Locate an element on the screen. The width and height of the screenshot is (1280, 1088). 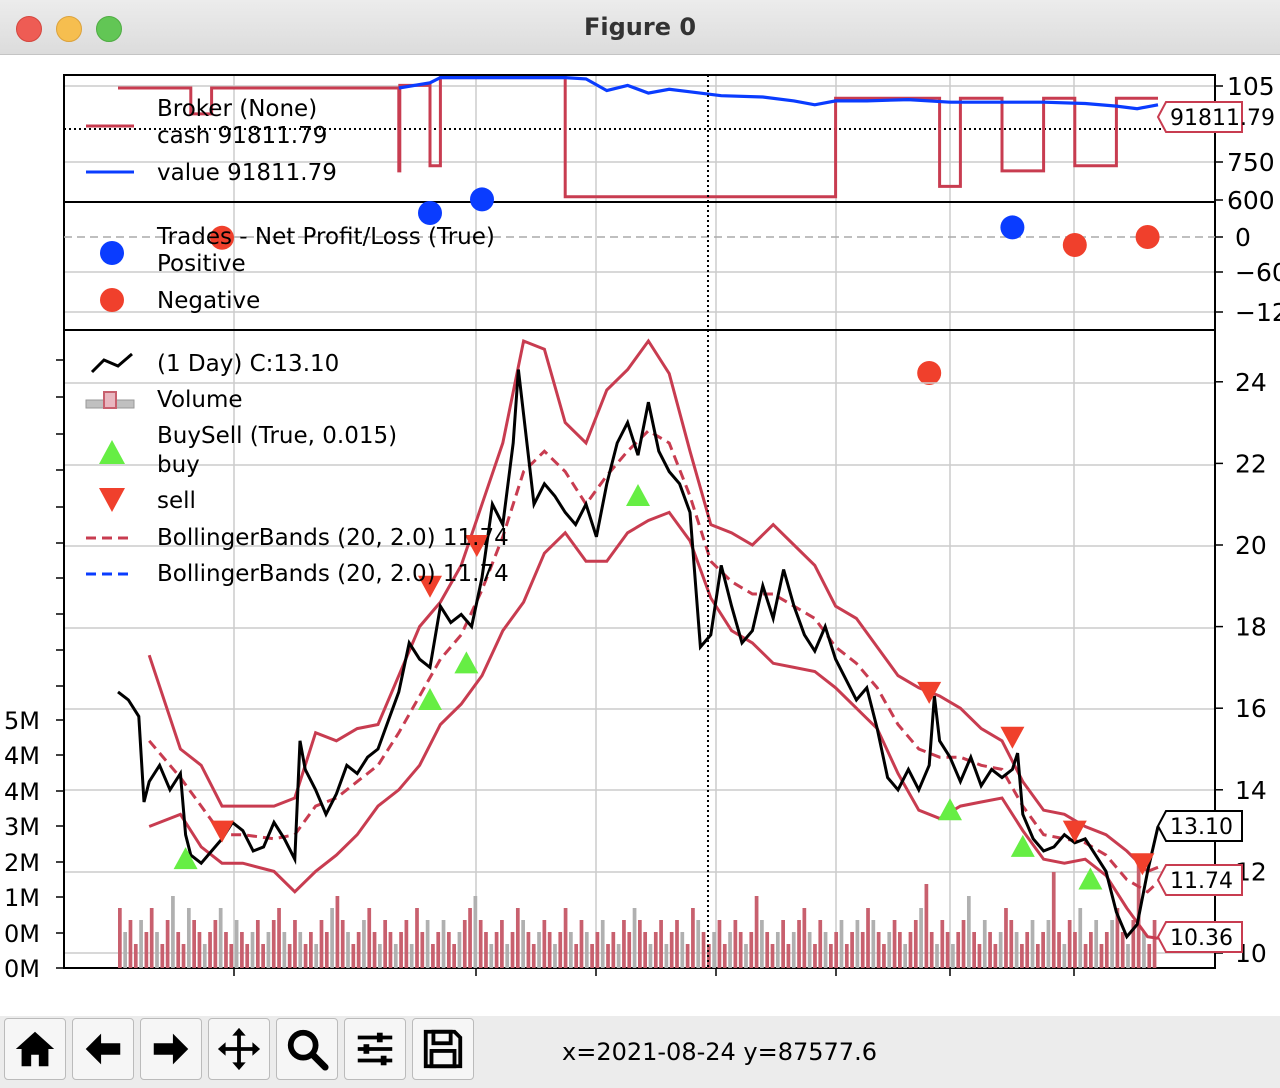
pan-button is located at coordinates (239, 1049).